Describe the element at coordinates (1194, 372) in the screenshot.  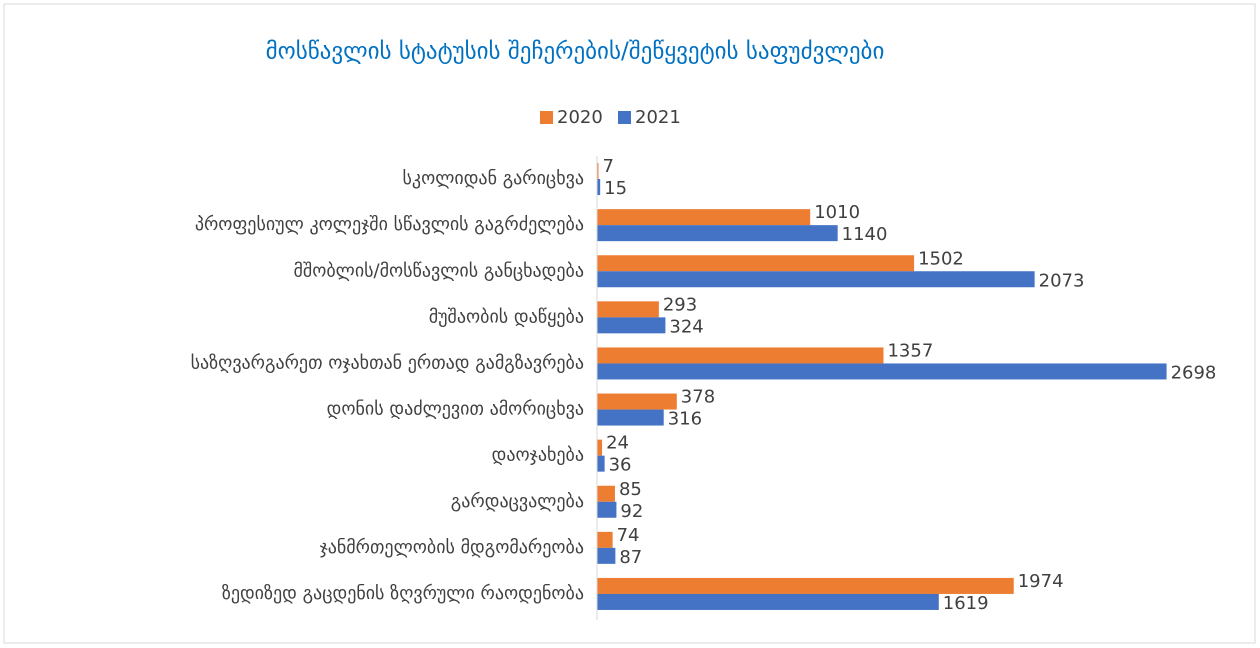
I see `value-label: 2698` at that location.